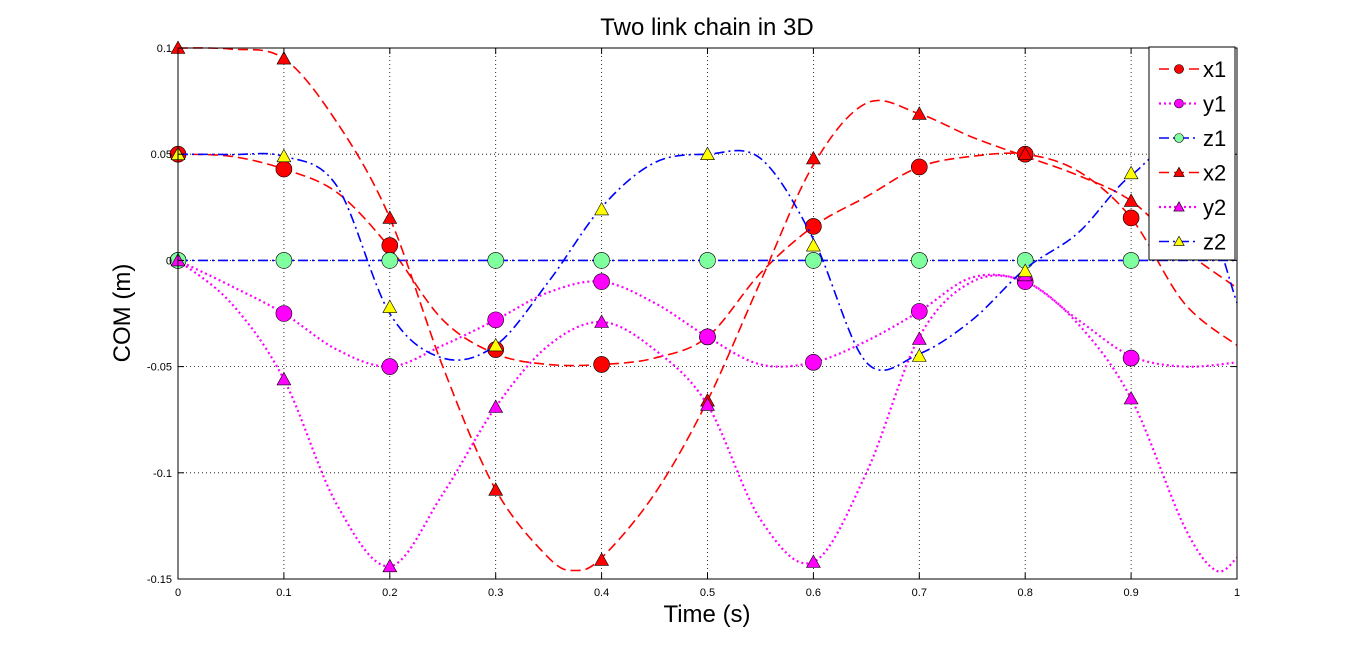 The image size is (1366, 651). I want to click on y-tick-label: -0.1, so click(162, 474).